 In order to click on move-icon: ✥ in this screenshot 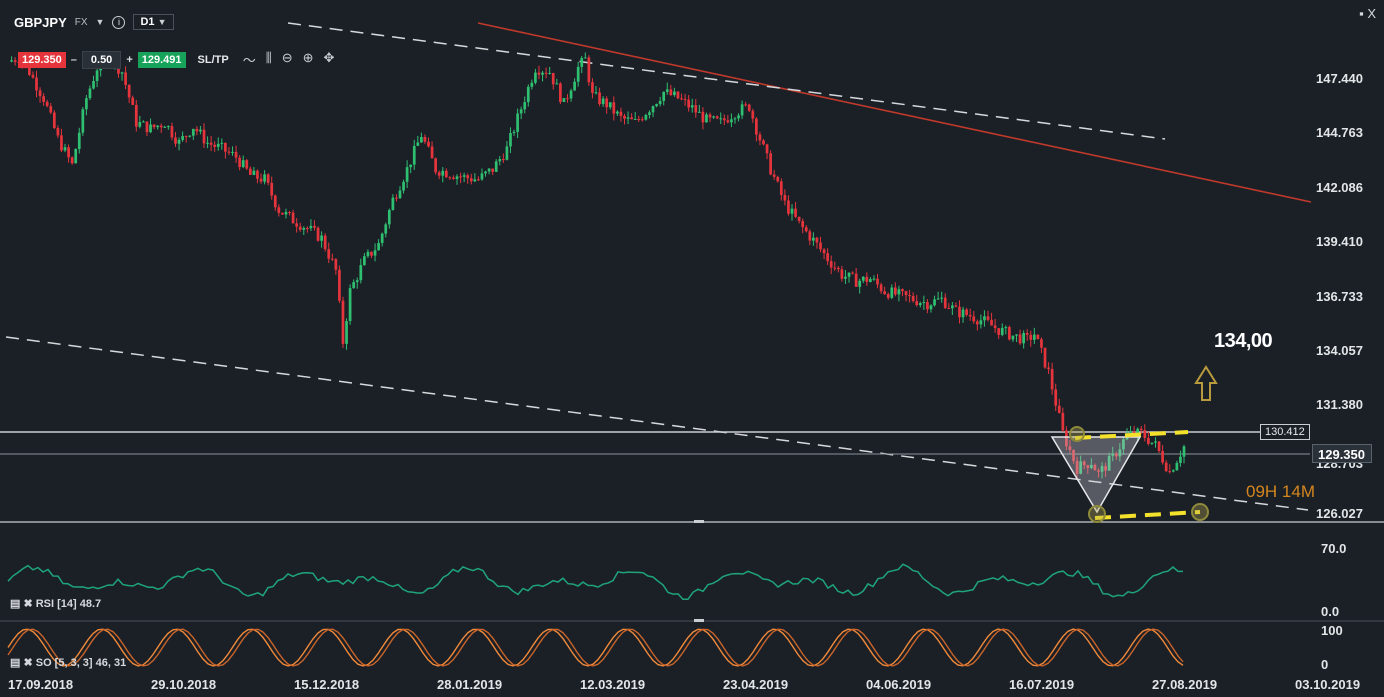, I will do `click(329, 57)`.